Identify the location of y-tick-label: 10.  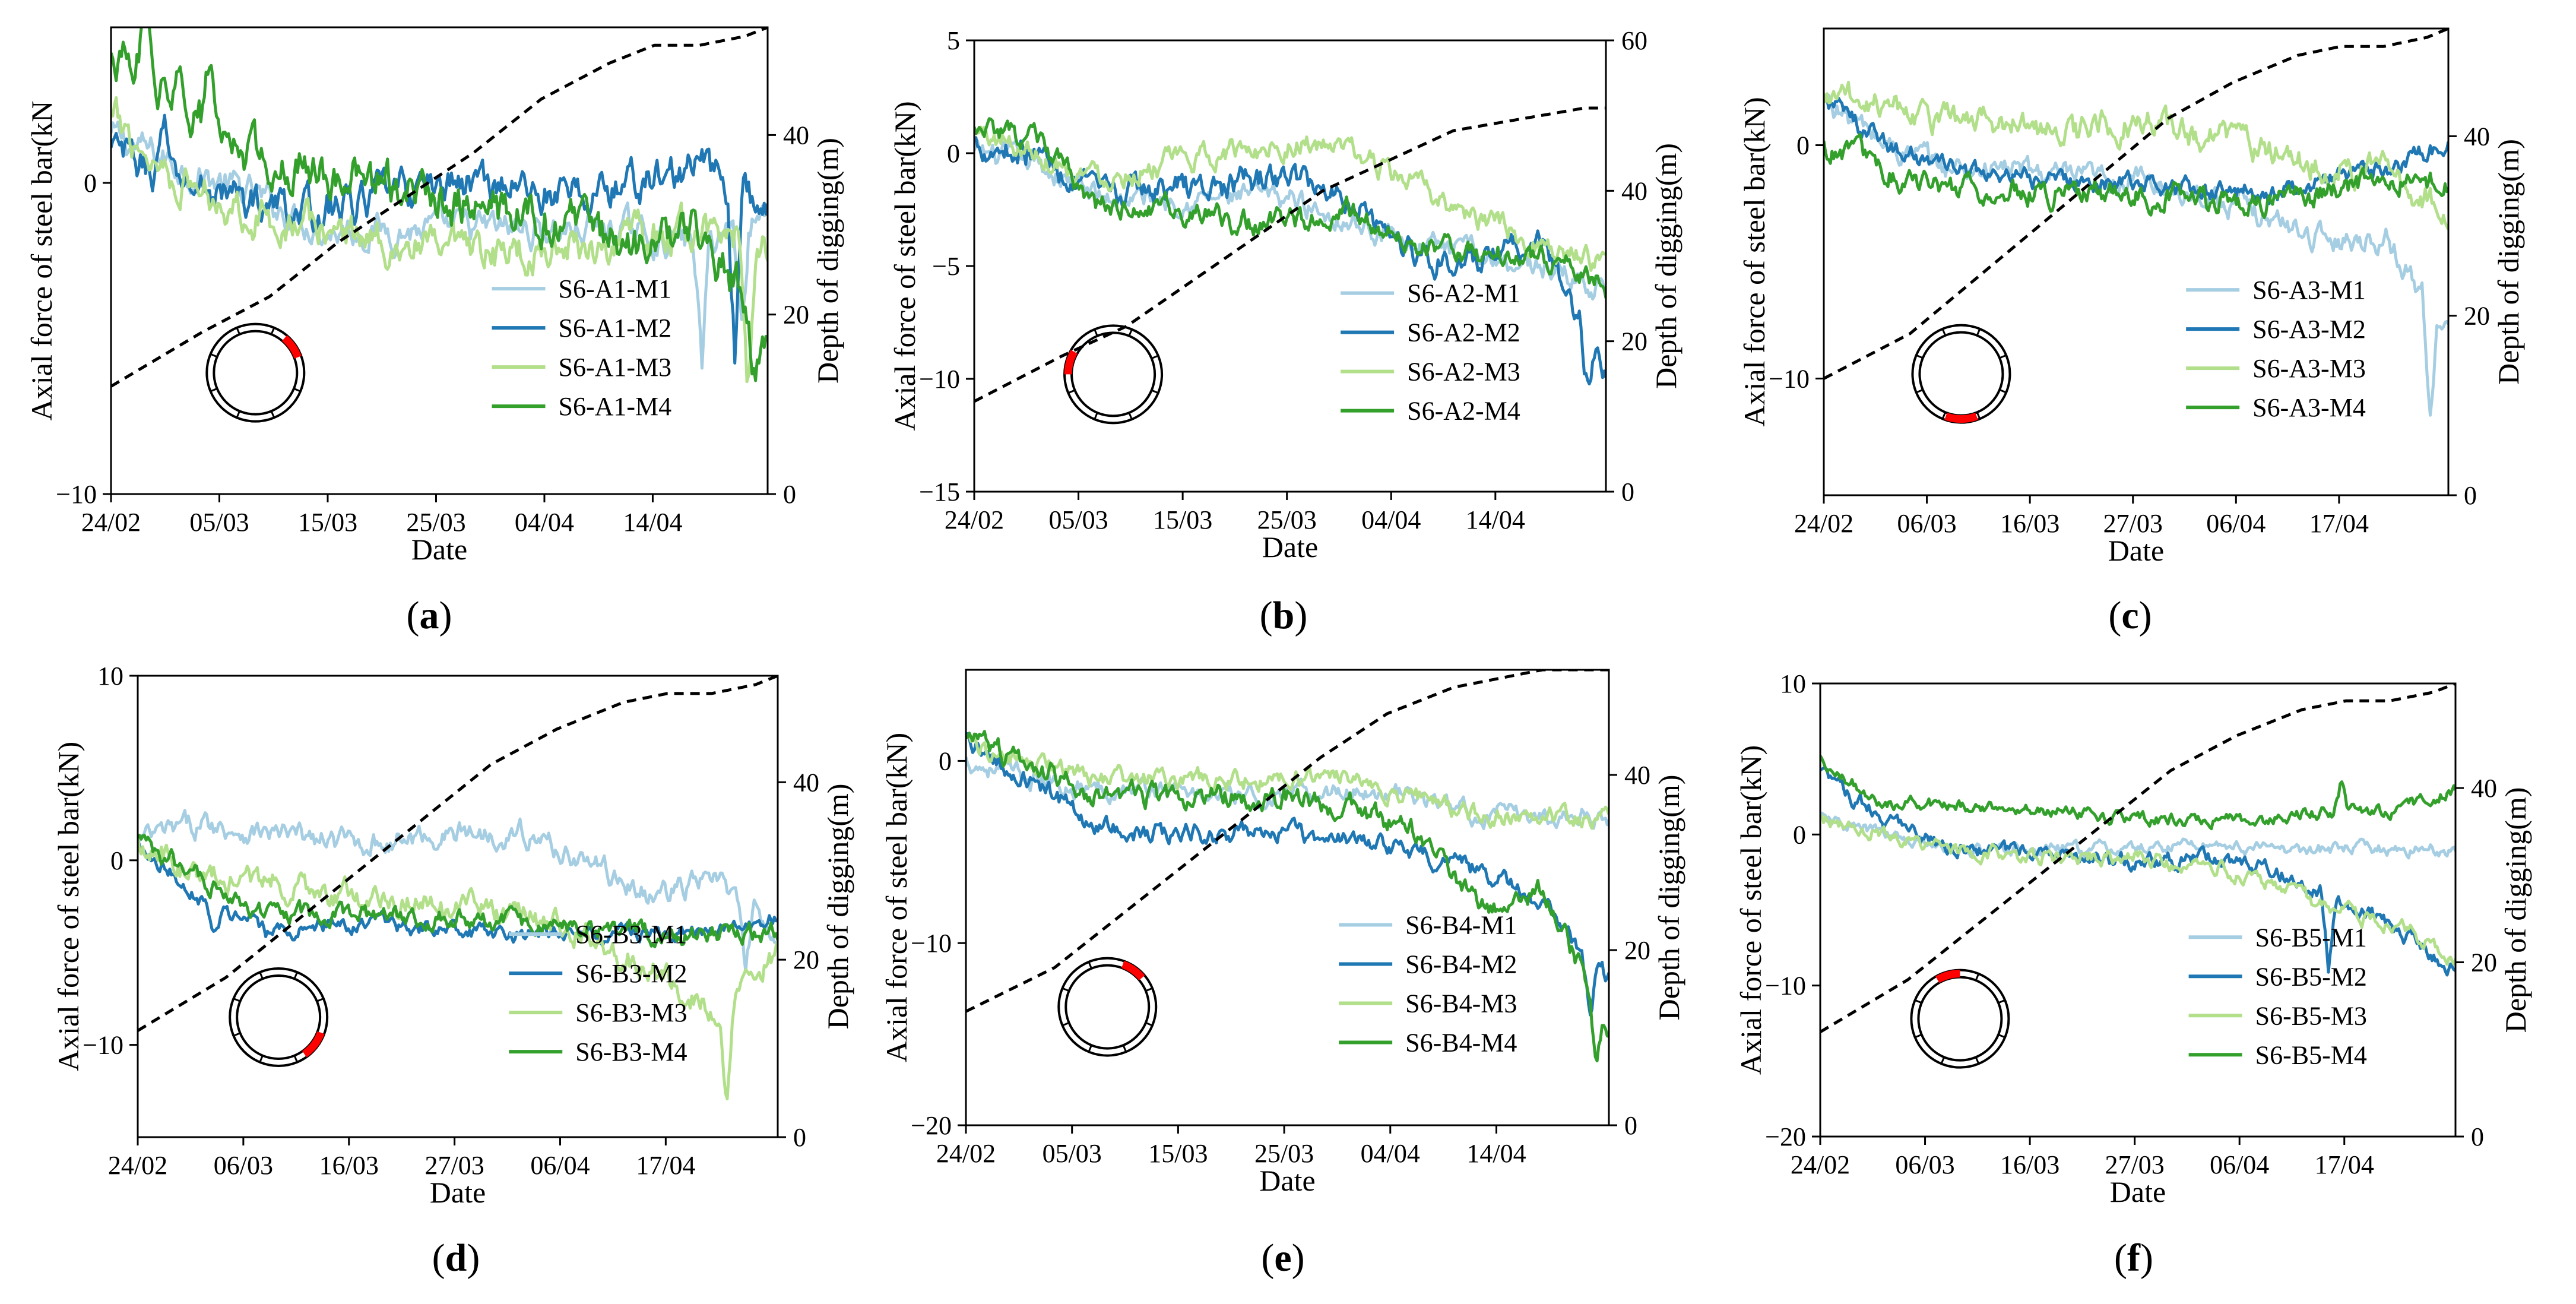
(110, 676).